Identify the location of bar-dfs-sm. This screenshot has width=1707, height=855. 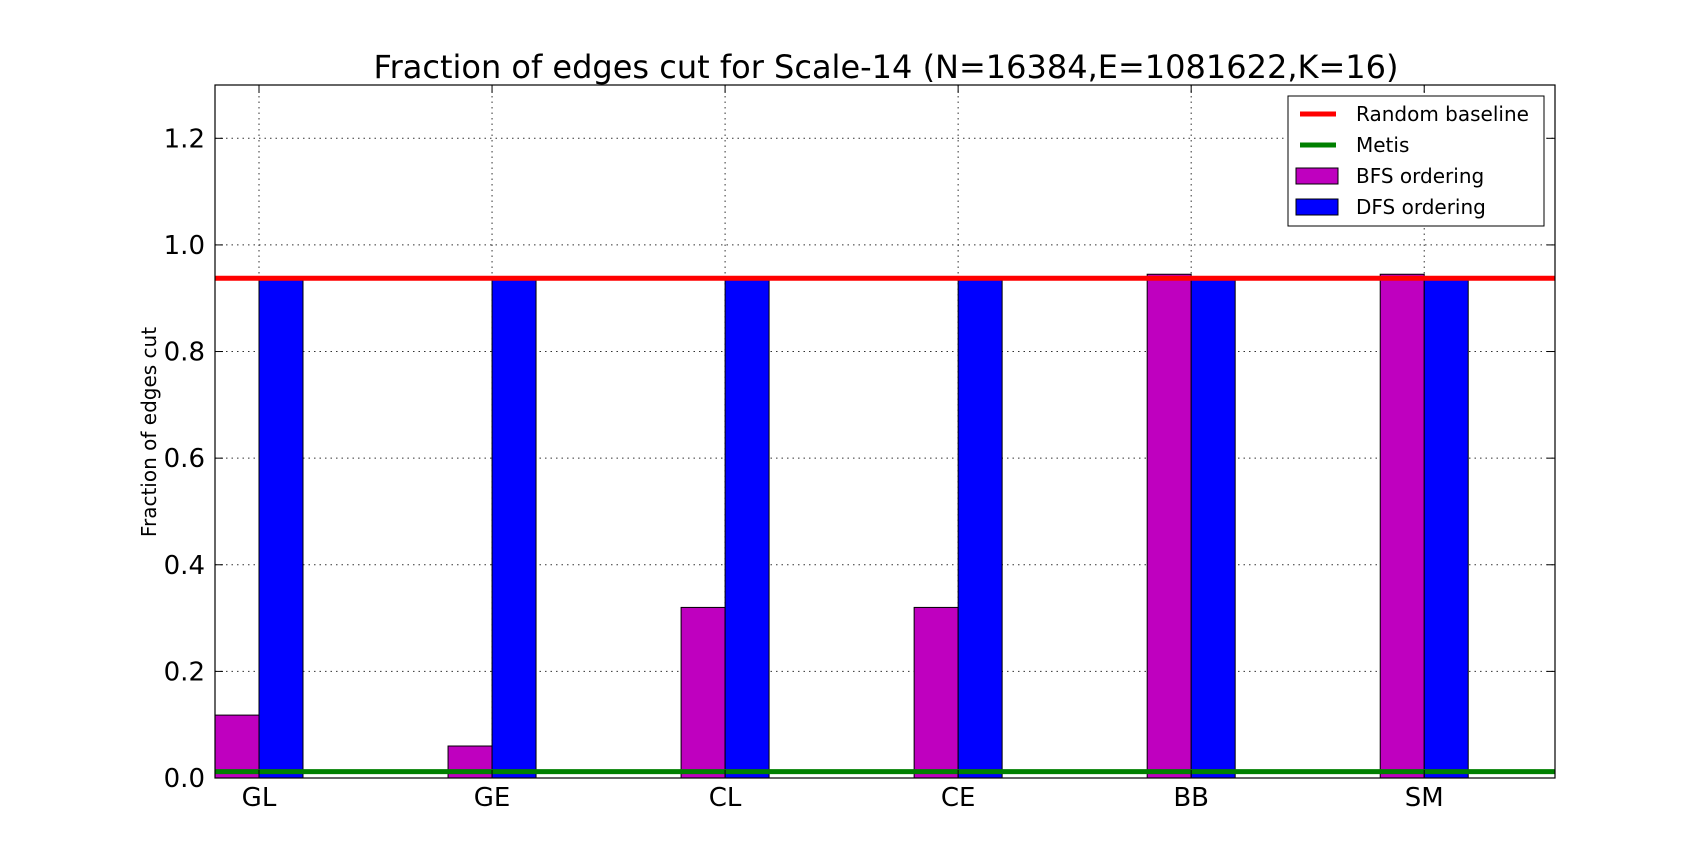
(1446, 529).